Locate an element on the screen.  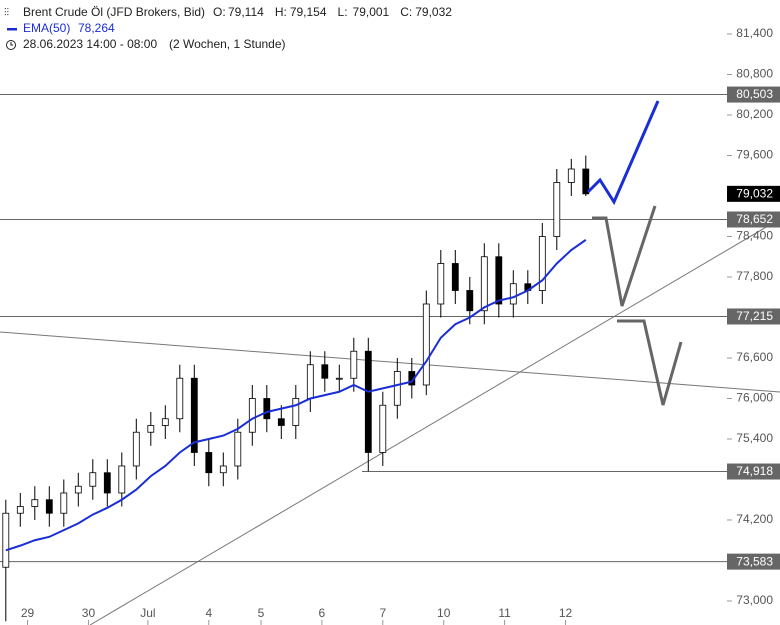
ohlc-label: L: is located at coordinates (343, 12).